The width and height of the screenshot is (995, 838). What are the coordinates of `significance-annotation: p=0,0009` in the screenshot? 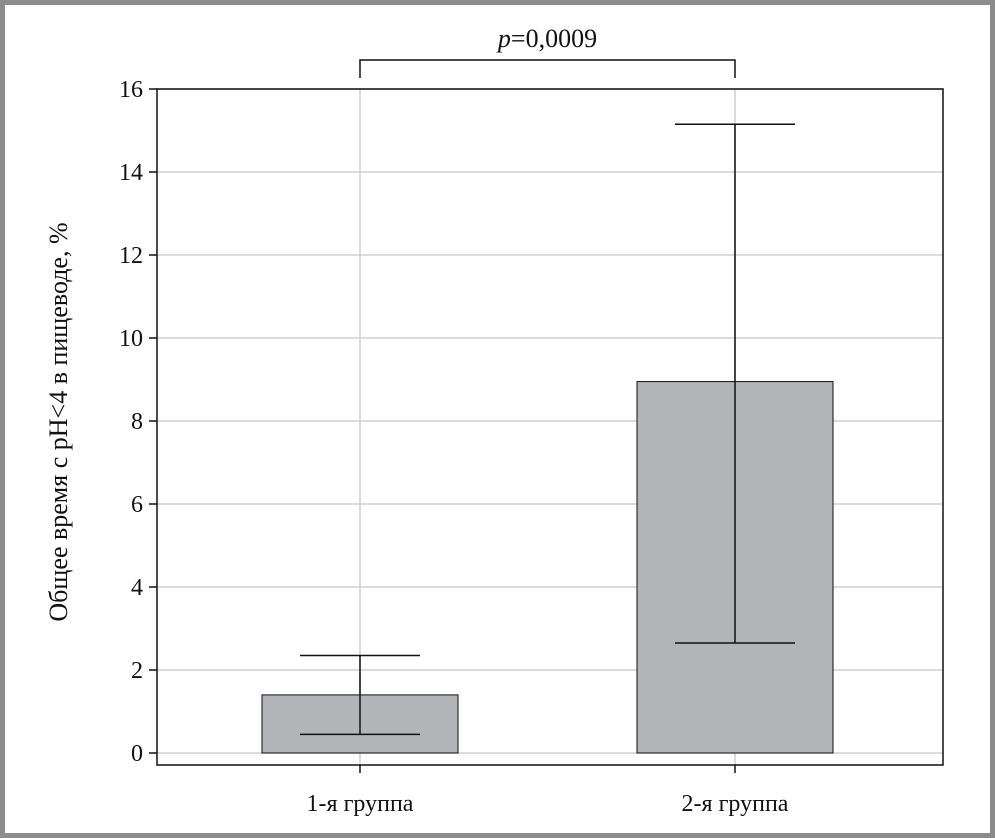 It's located at (547, 51).